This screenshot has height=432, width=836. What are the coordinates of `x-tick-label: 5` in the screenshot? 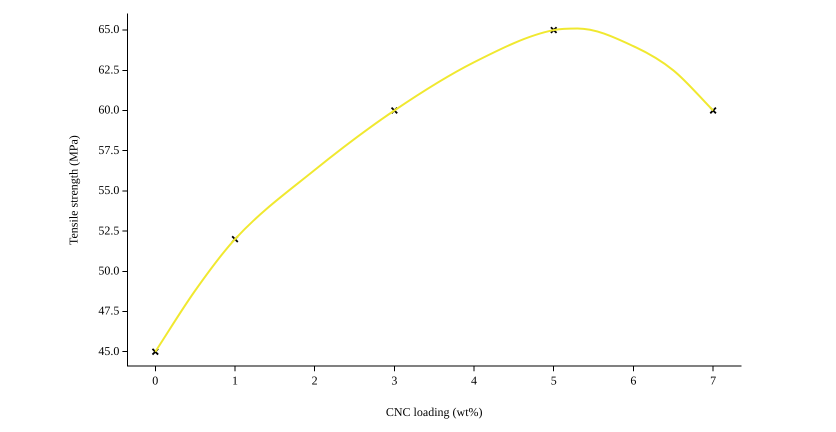 It's located at (553, 381).